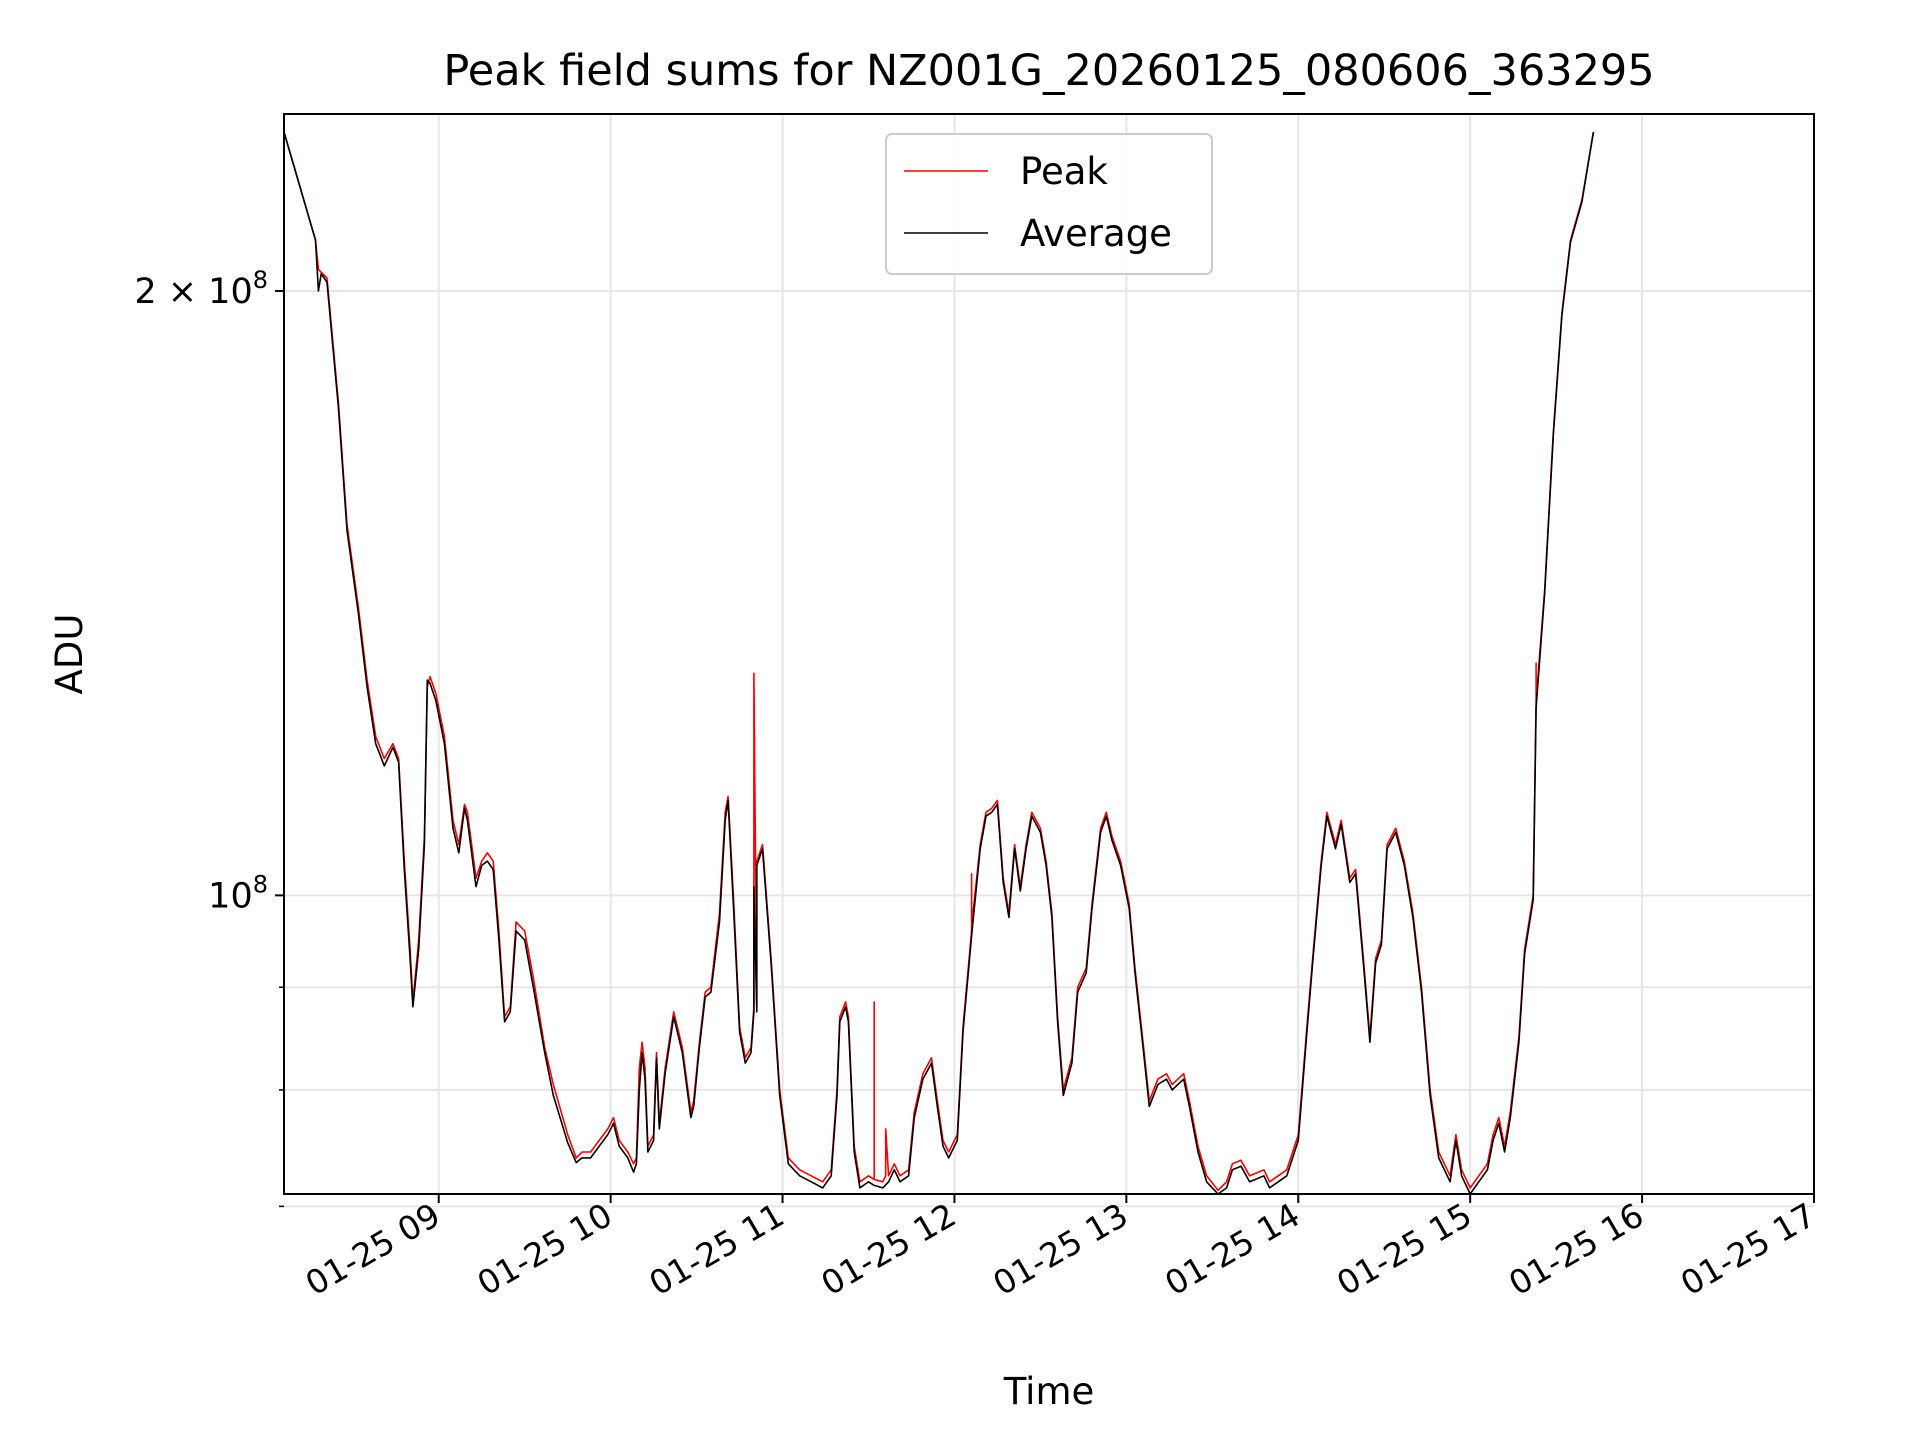  I want to click on y-axis-label: ADU, so click(69, 654).